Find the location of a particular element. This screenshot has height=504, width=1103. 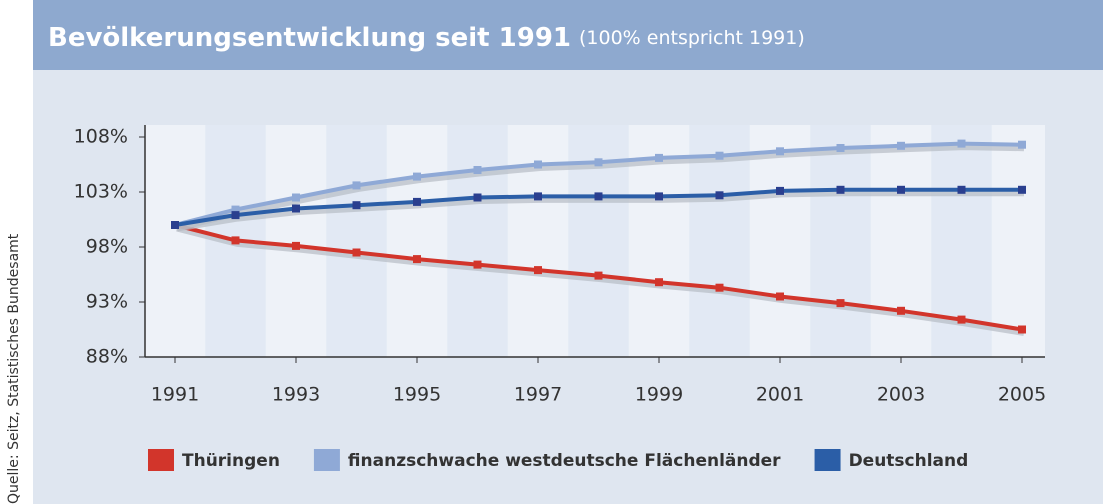

x-tick-label: 1995 is located at coordinates (417, 395).